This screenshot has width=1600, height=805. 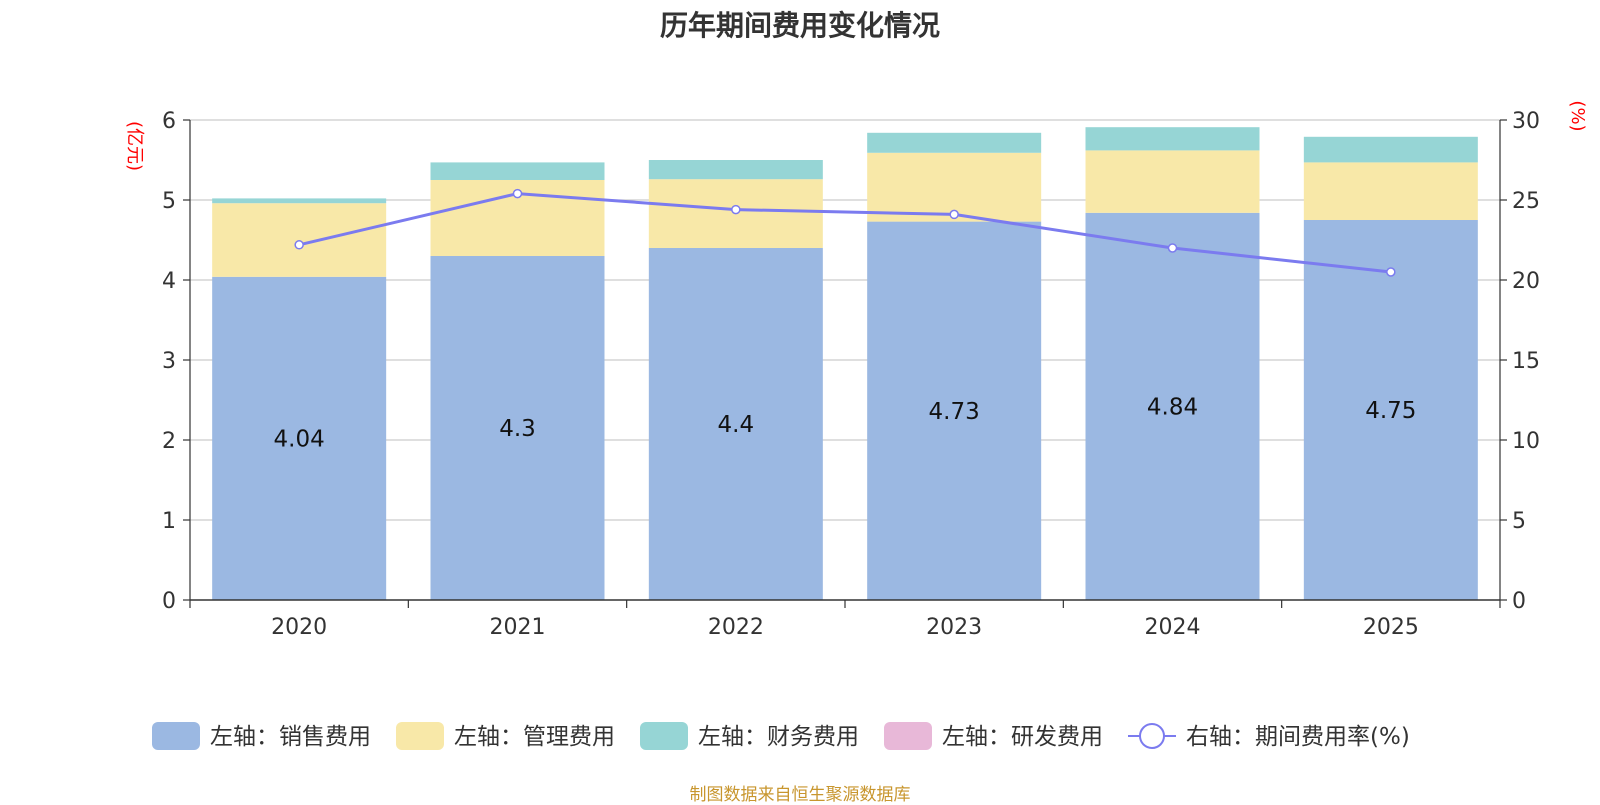 I want to click on data-label: 4.4, so click(x=736, y=425).